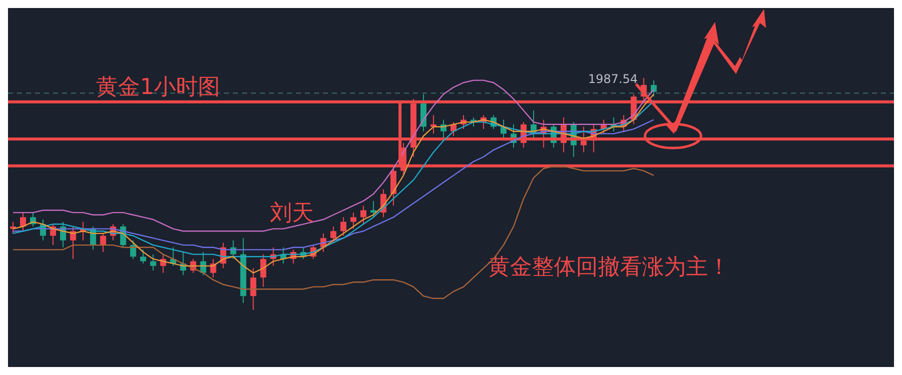  What do you see at coordinates (158, 88) in the screenshot?
I see `chart-title: 黄金1小时图` at bounding box center [158, 88].